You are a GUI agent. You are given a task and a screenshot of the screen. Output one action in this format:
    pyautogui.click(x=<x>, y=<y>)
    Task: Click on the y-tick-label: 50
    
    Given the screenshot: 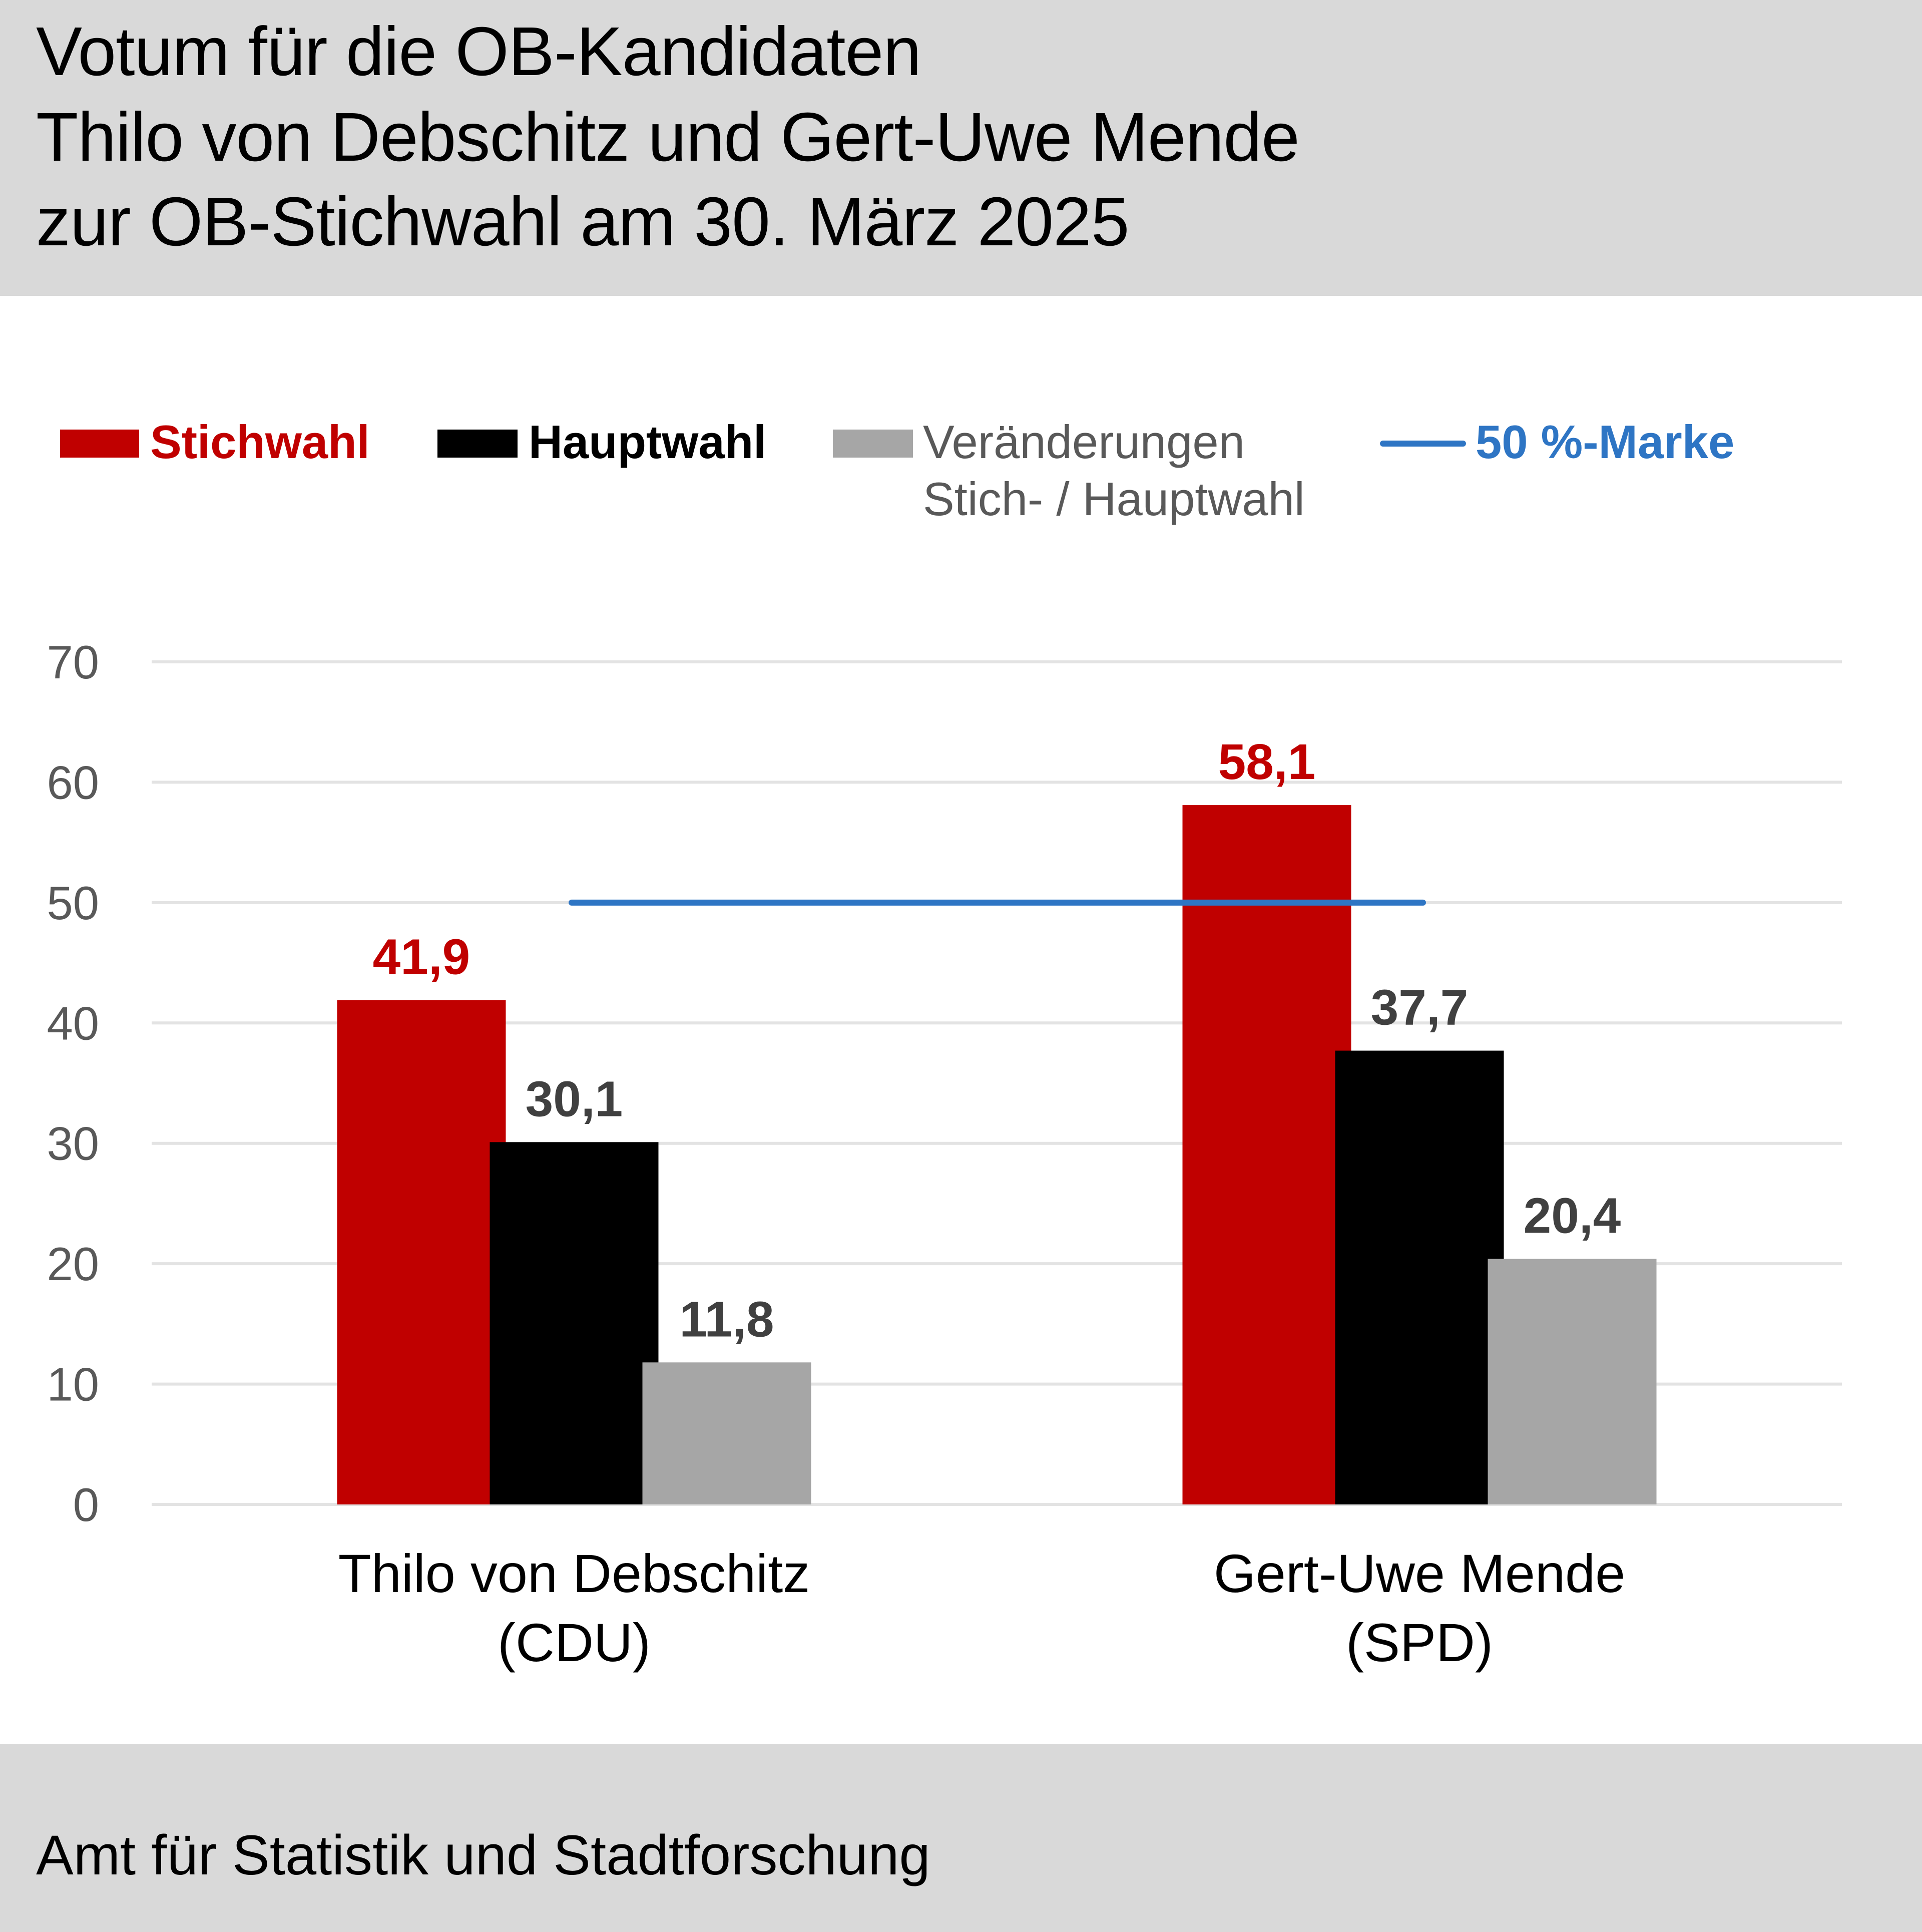 What is the action you would take?
    pyautogui.click(x=73, y=903)
    